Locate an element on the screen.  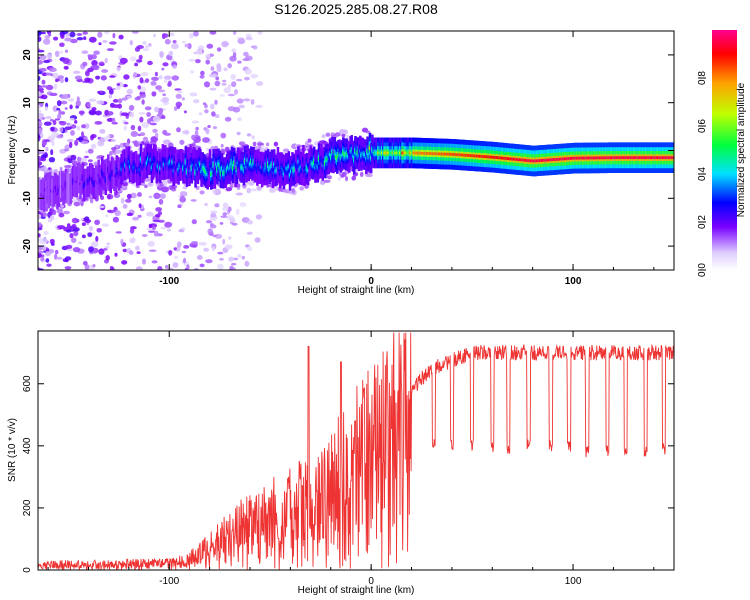
snr-x-tick-label: 0 is located at coordinates (371, 581).